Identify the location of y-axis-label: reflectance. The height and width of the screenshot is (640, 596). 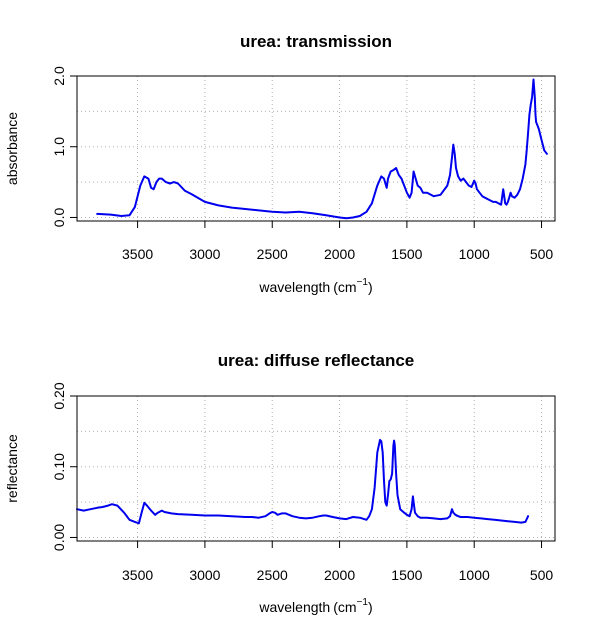
(12, 468).